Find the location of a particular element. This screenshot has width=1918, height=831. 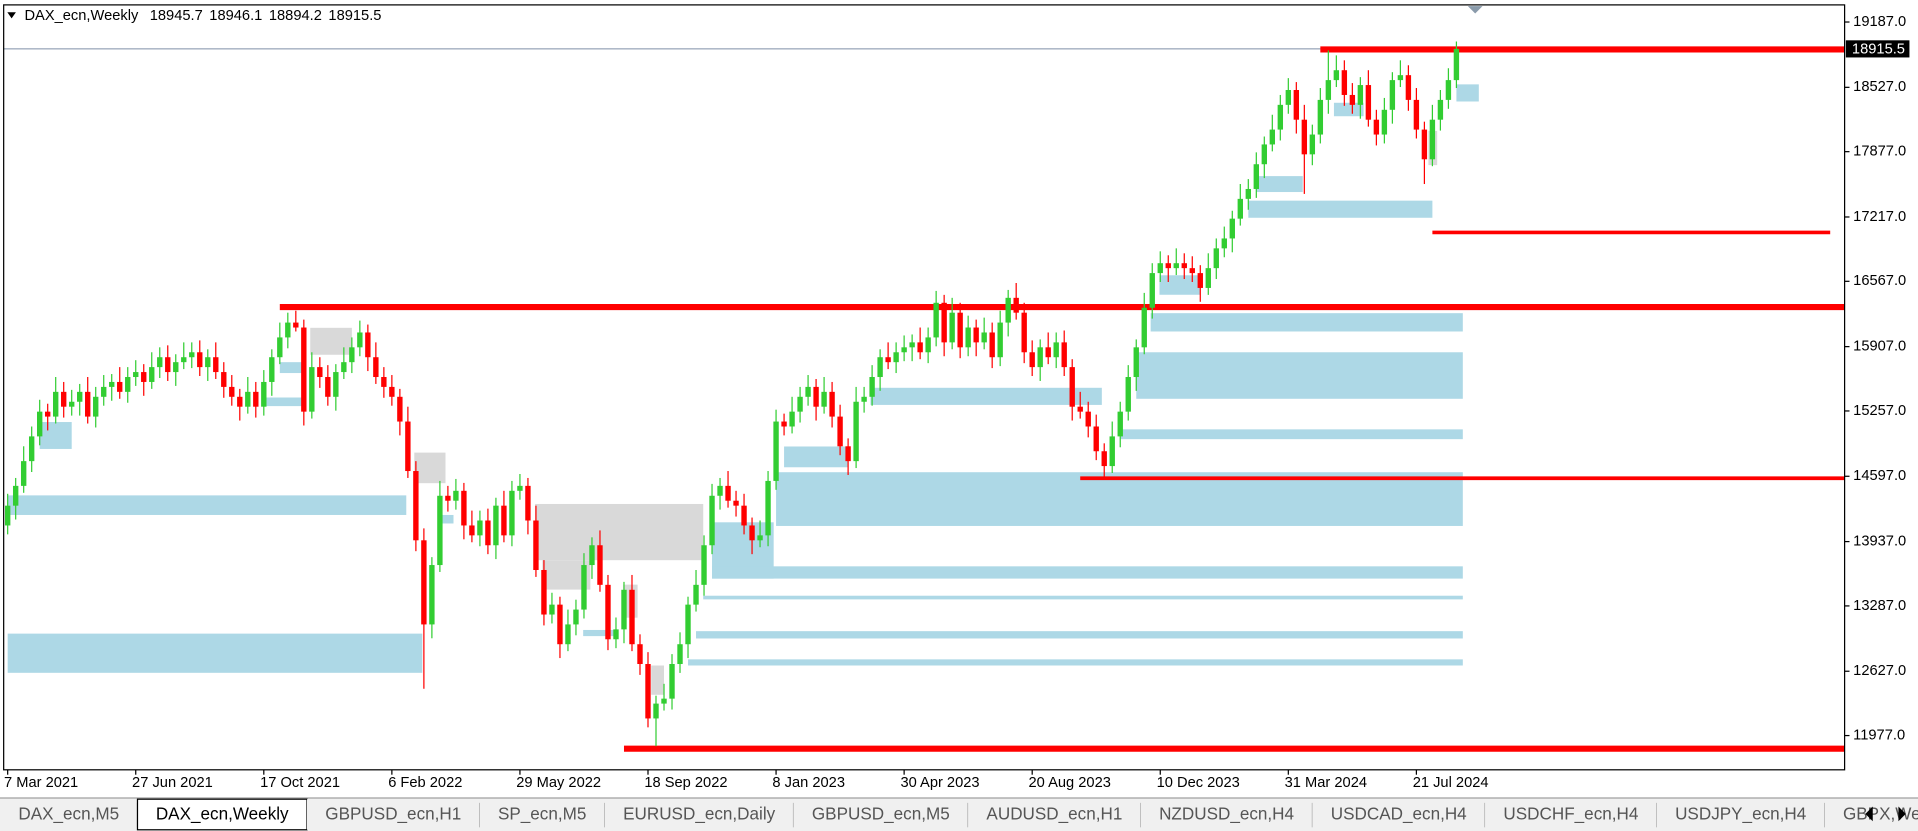

header-open: 18945.7 is located at coordinates (176, 16).